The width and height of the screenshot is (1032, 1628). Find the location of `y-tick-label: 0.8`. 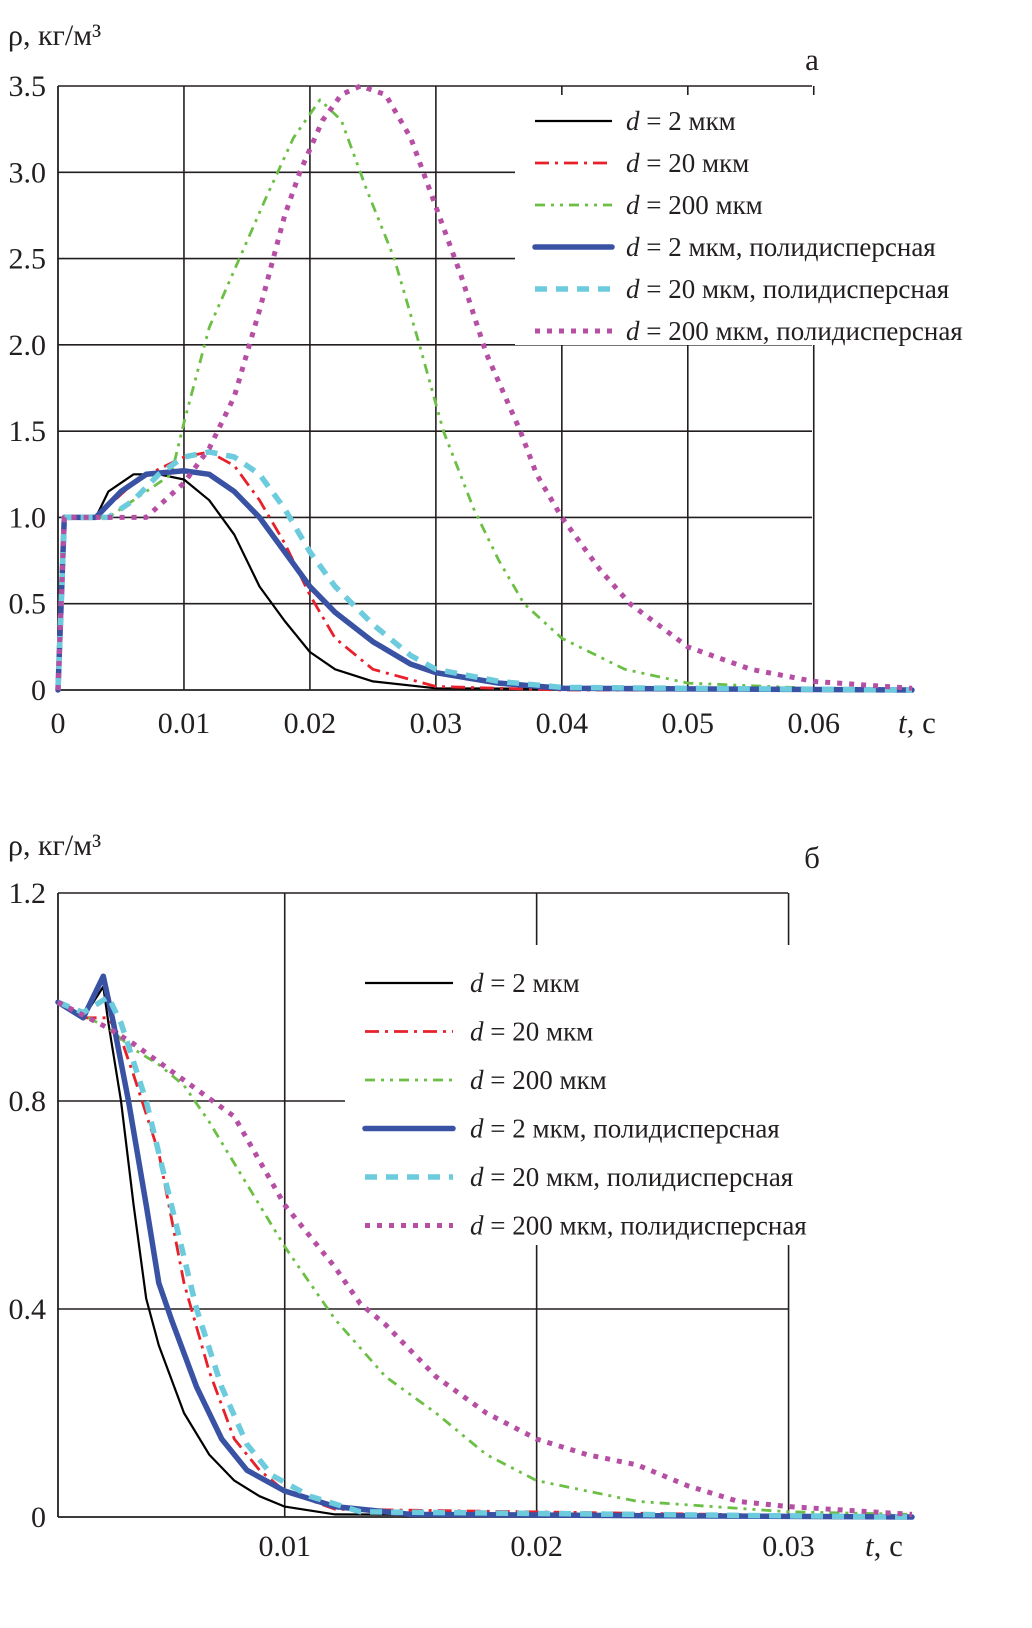

y-tick-label: 0.8 is located at coordinates (28, 1101).